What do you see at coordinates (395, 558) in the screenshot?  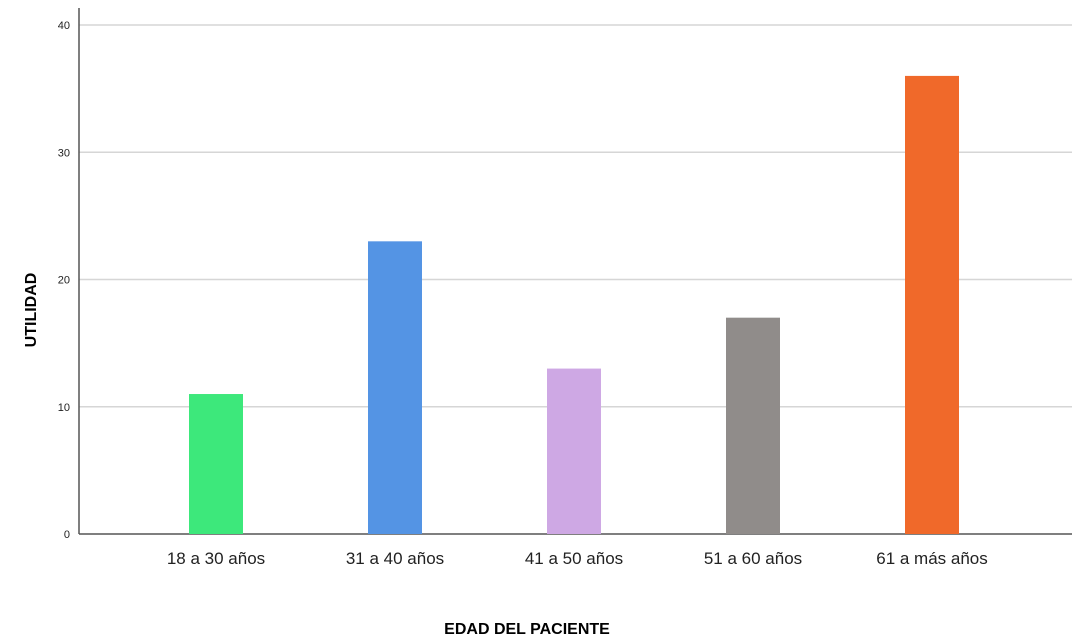 I see `x-category-label: 31 a 40 años` at bounding box center [395, 558].